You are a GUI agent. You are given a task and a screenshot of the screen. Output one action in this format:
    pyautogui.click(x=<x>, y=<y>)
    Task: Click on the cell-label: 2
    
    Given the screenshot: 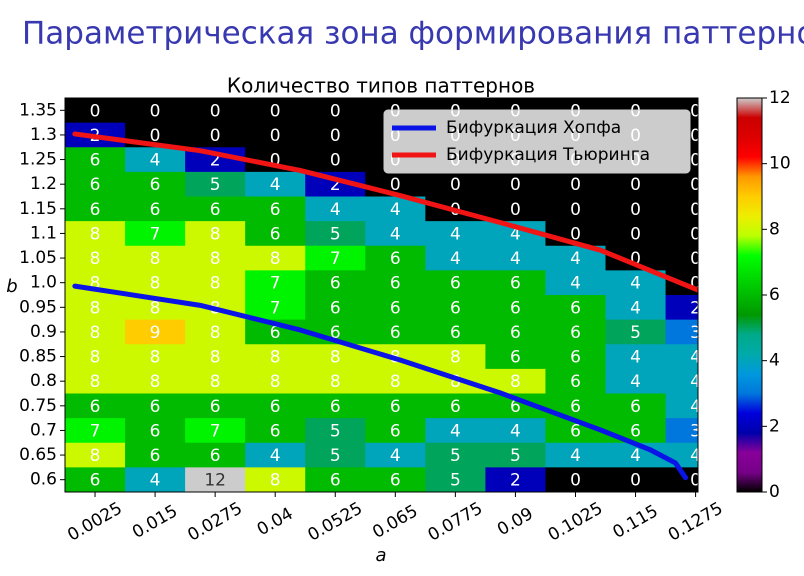 What is the action you would take?
    pyautogui.click(x=215, y=161)
    